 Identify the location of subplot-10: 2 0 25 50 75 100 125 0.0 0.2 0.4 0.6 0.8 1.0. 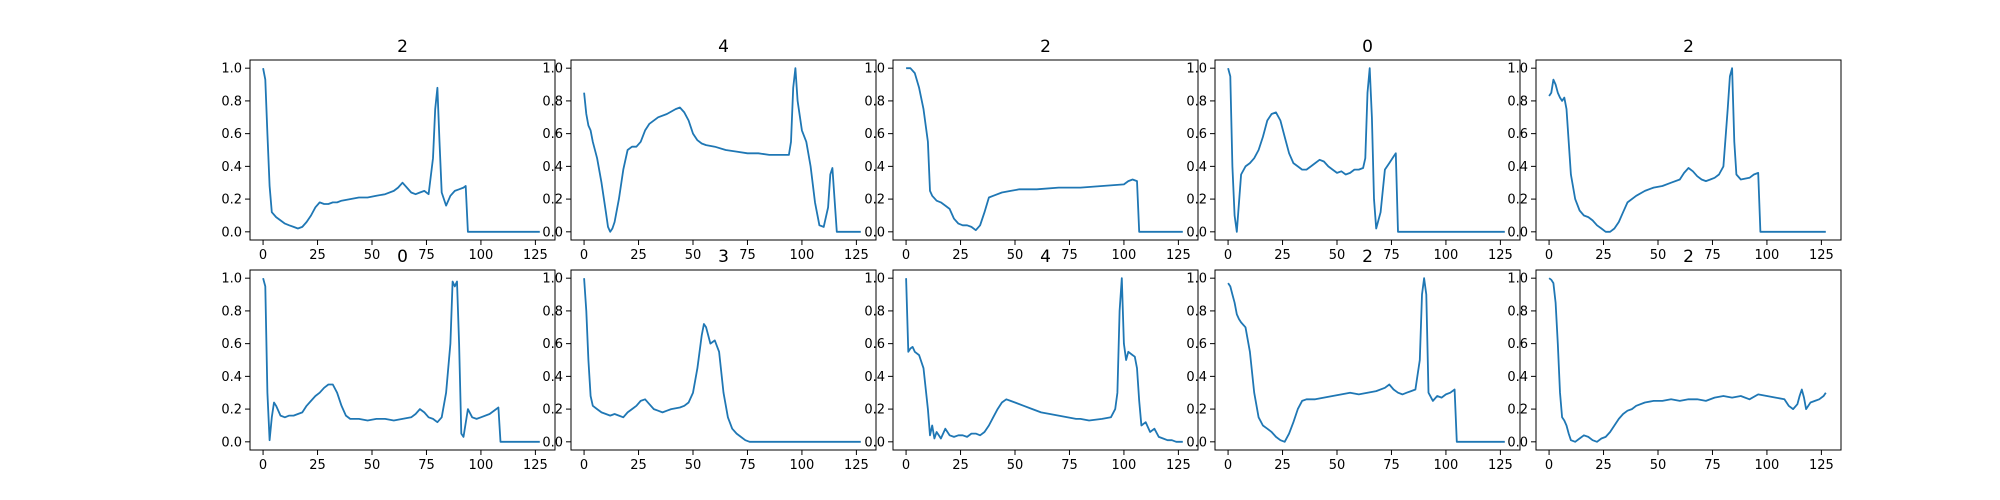
(1674, 360).